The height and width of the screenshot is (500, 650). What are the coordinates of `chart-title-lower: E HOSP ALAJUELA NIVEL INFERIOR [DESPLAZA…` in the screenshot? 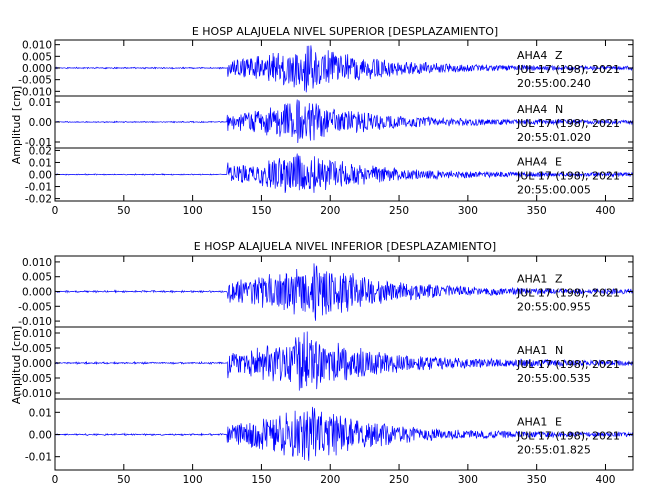 It's located at (345, 246).